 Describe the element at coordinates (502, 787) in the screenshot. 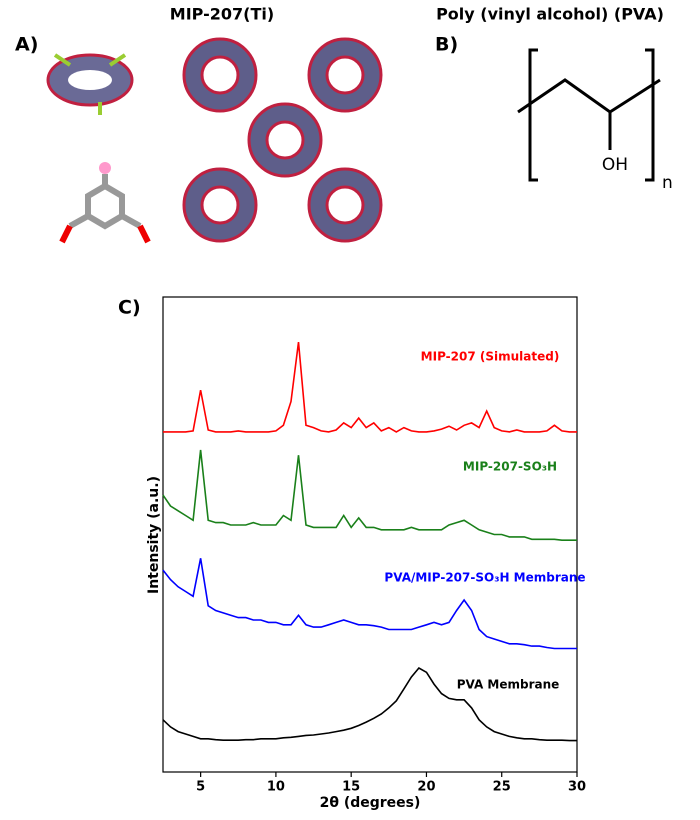

I see `x-tick-label: 25` at that location.